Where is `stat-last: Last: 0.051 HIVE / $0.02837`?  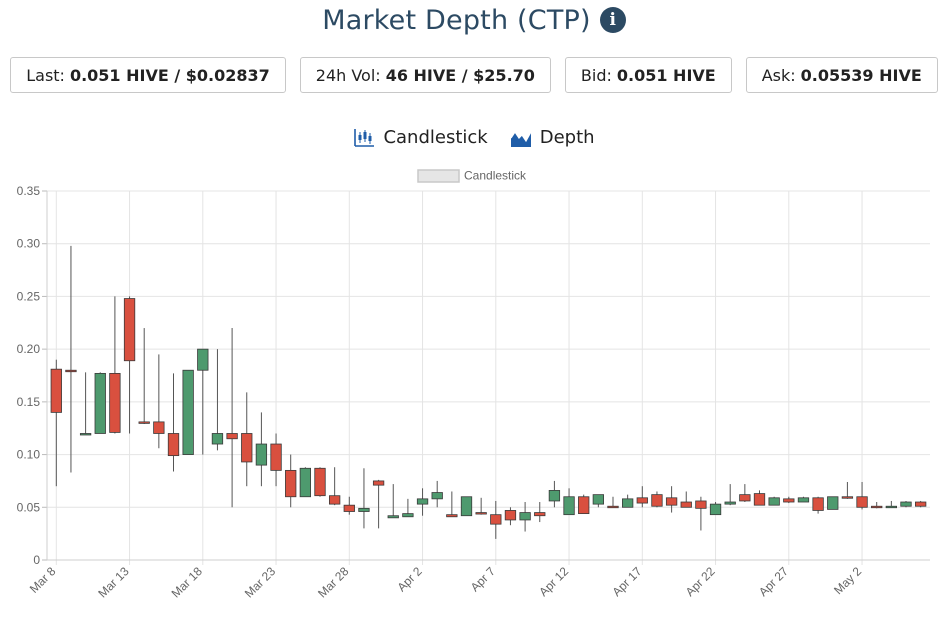
stat-last: Last: 0.051 HIVE / $0.02837 is located at coordinates (148, 75).